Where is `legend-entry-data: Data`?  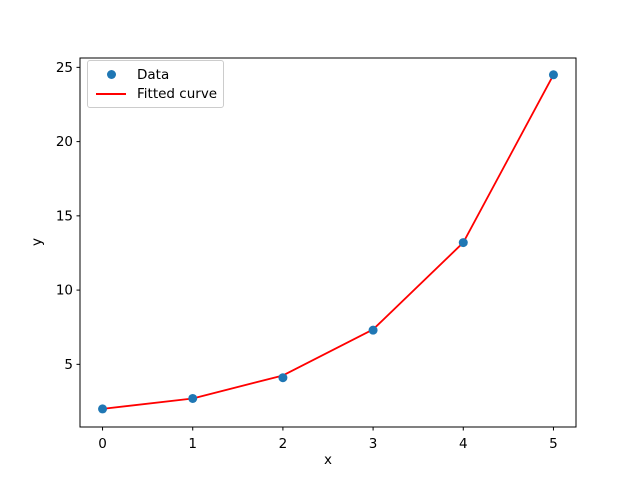 legend-entry-data: Data is located at coordinates (154, 74).